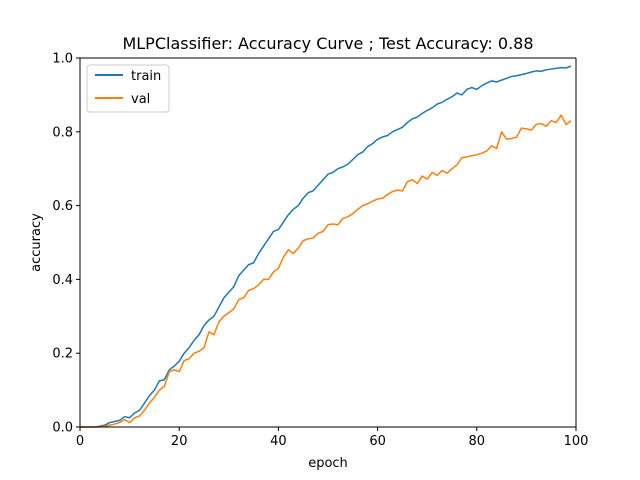  What do you see at coordinates (140, 99) in the screenshot?
I see `legend-label-val: val` at bounding box center [140, 99].